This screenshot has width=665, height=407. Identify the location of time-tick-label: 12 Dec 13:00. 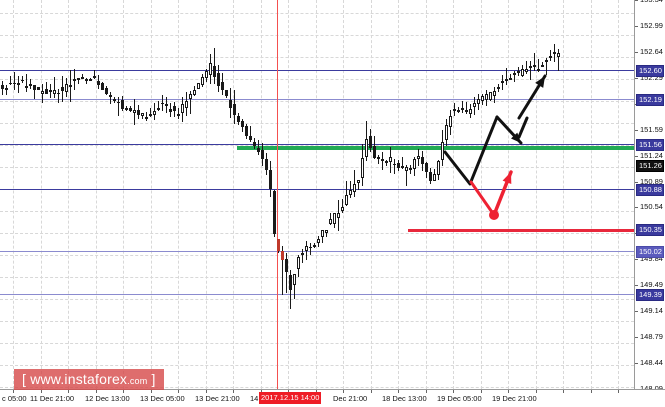
(107, 398).